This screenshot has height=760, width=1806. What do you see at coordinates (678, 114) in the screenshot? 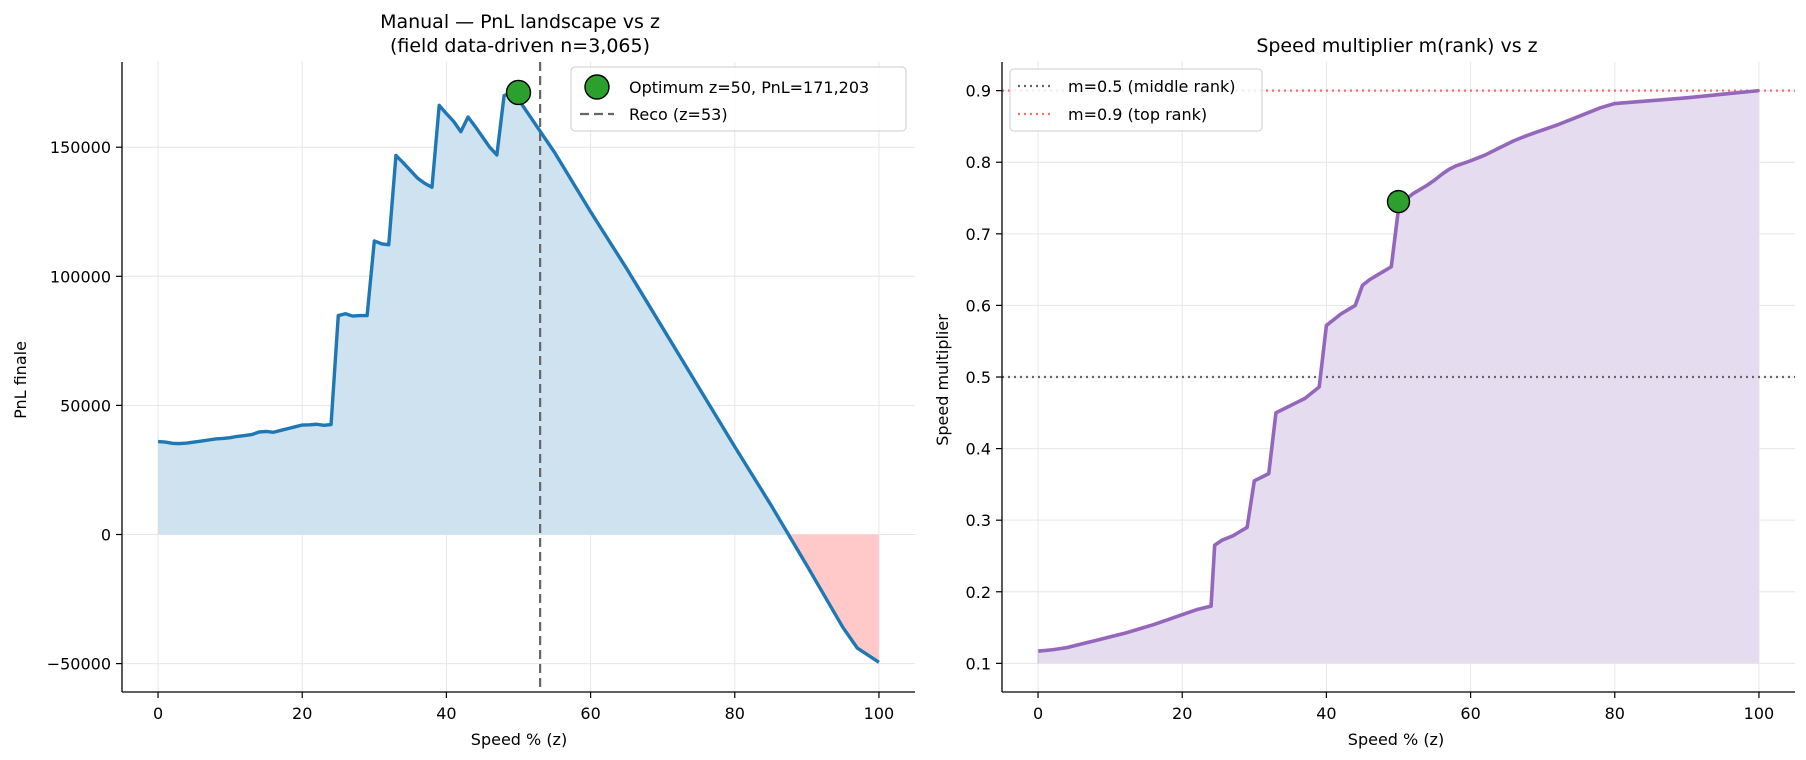
I see `legend-reco-label: Reco (z=53)` at bounding box center [678, 114].